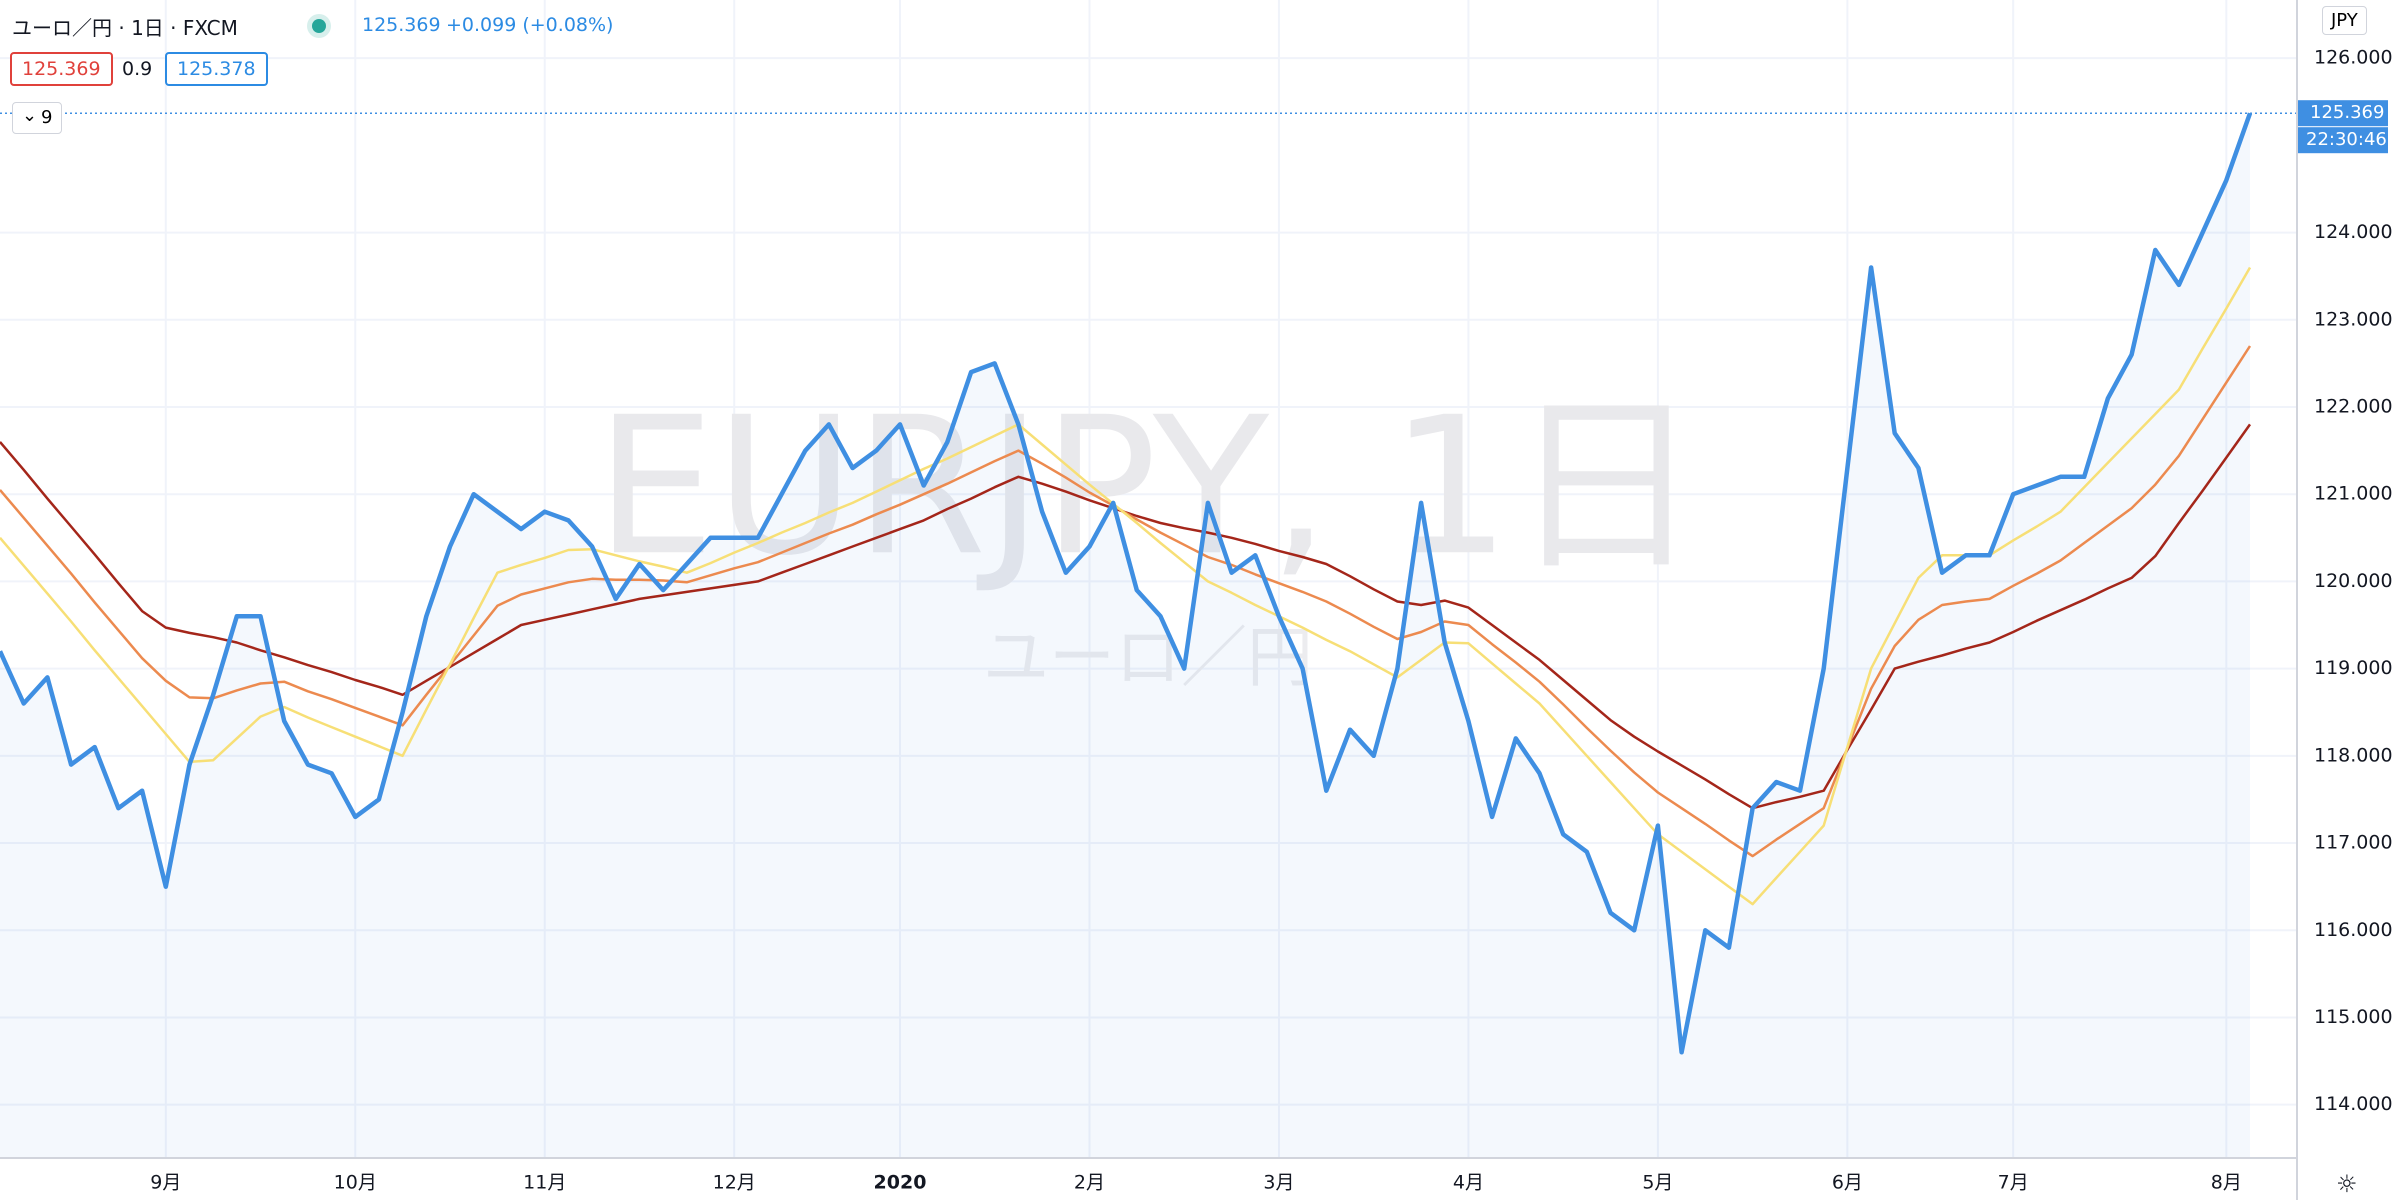 This screenshot has height=1200, width=2400. I want to click on indicator-toggle: ⌄ 9, so click(37, 118).